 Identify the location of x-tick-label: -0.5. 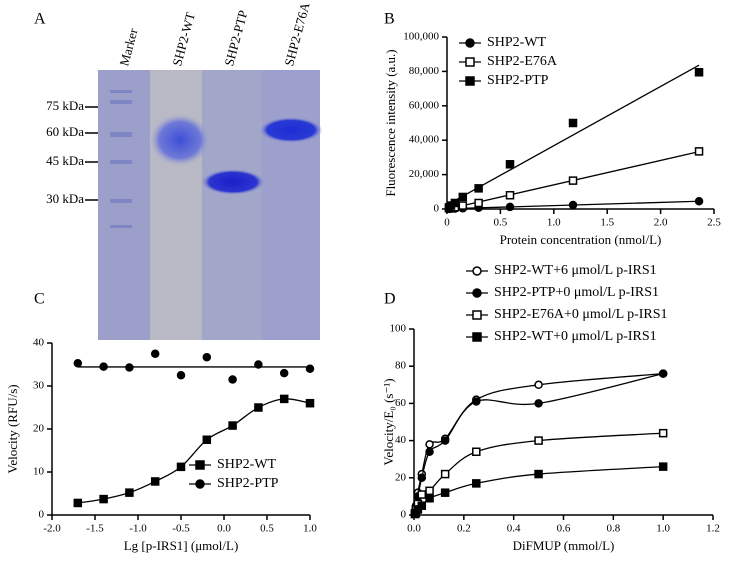
(181, 529).